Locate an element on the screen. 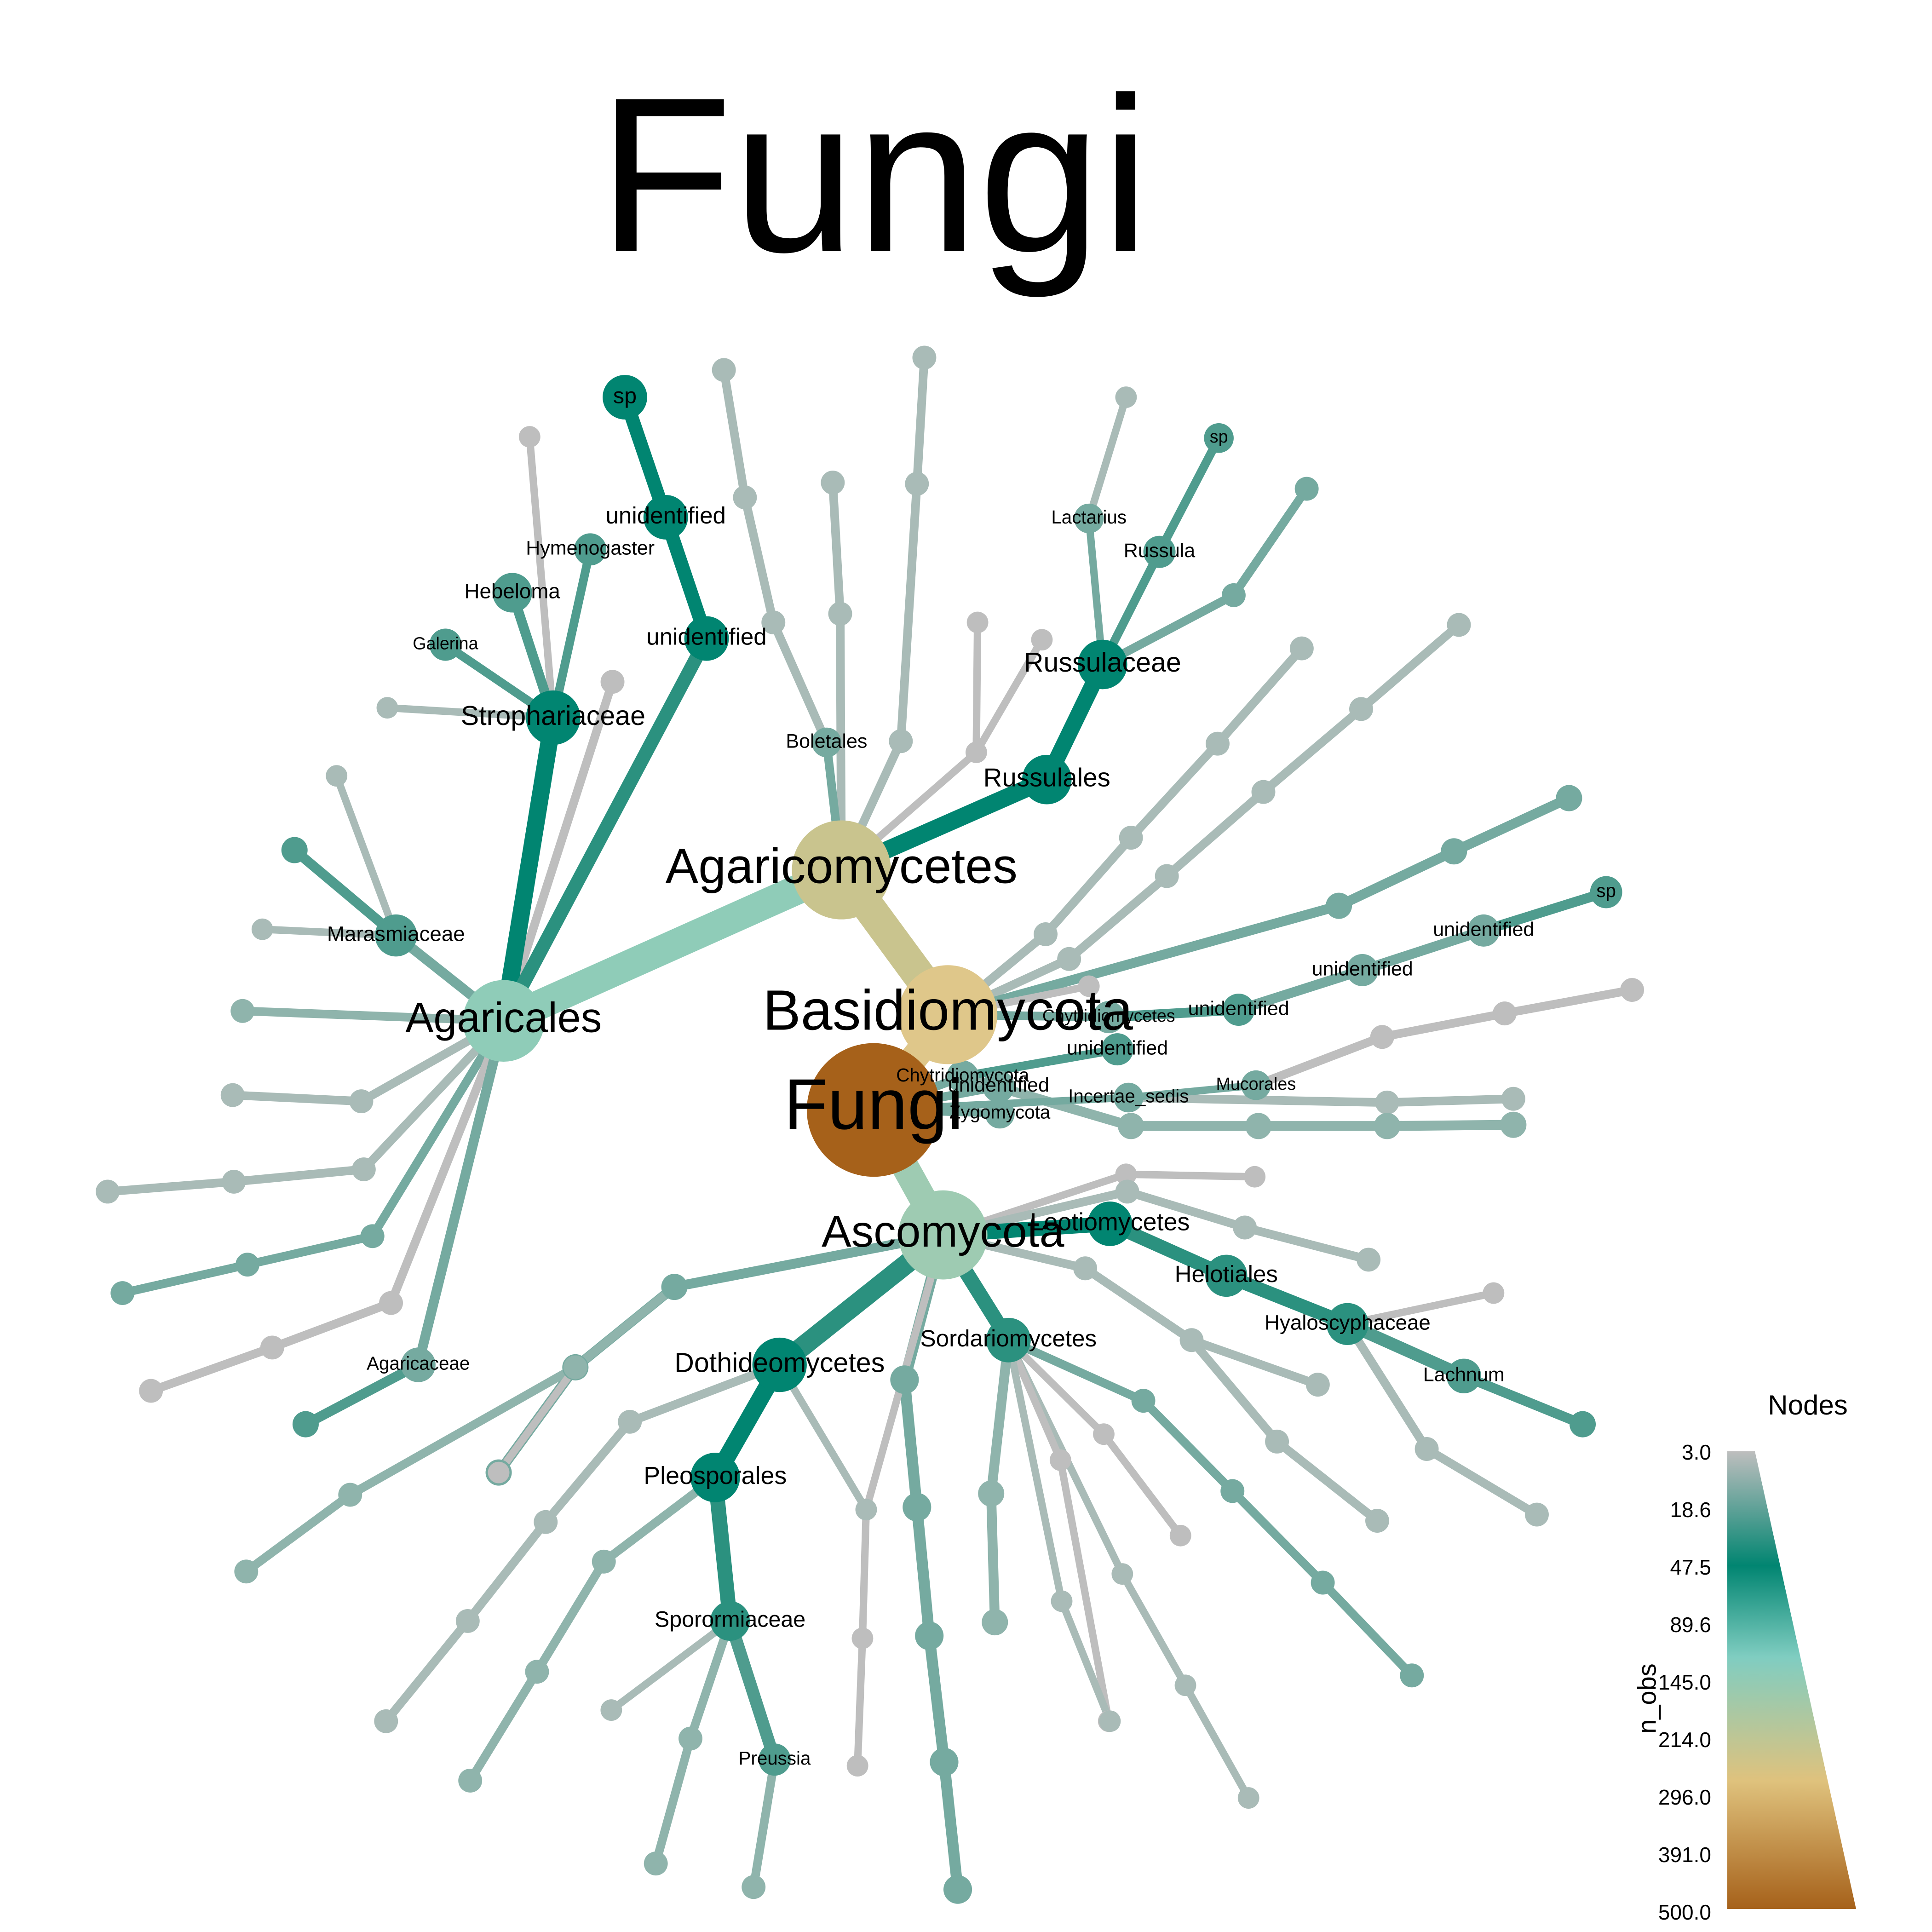 This screenshot has width=1932, height=1932. tree-node-bole is located at coordinates (826, 742).